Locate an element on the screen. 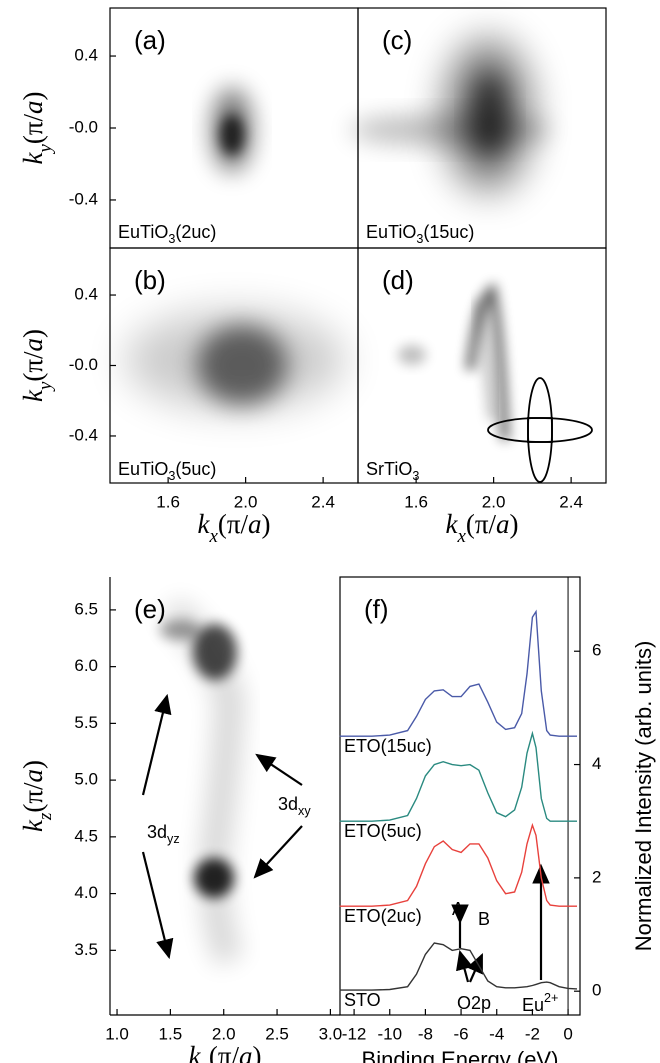  x-tick-label: -8 is located at coordinates (425, 1033).